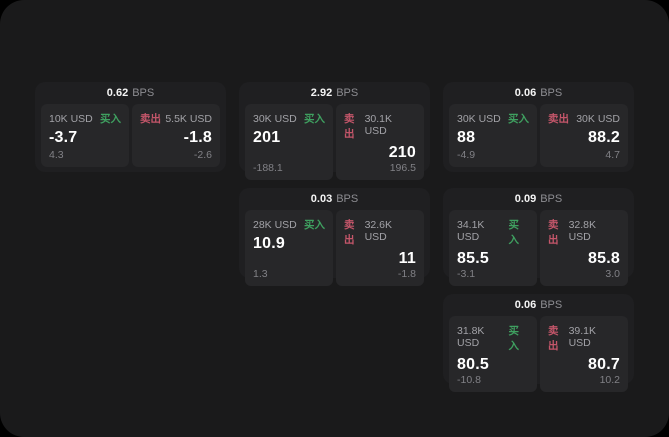 Image resolution: width=669 pixels, height=437 pixels. I want to click on sell-amount: 32.6K USD, so click(378, 231).